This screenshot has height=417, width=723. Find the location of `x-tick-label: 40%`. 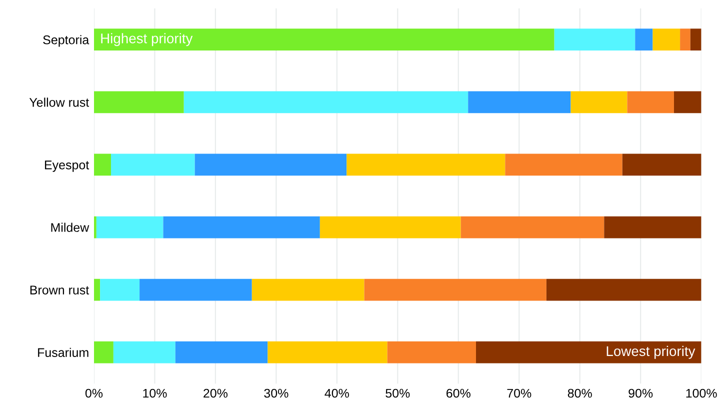

x-tick-label: 40% is located at coordinates (336, 393).